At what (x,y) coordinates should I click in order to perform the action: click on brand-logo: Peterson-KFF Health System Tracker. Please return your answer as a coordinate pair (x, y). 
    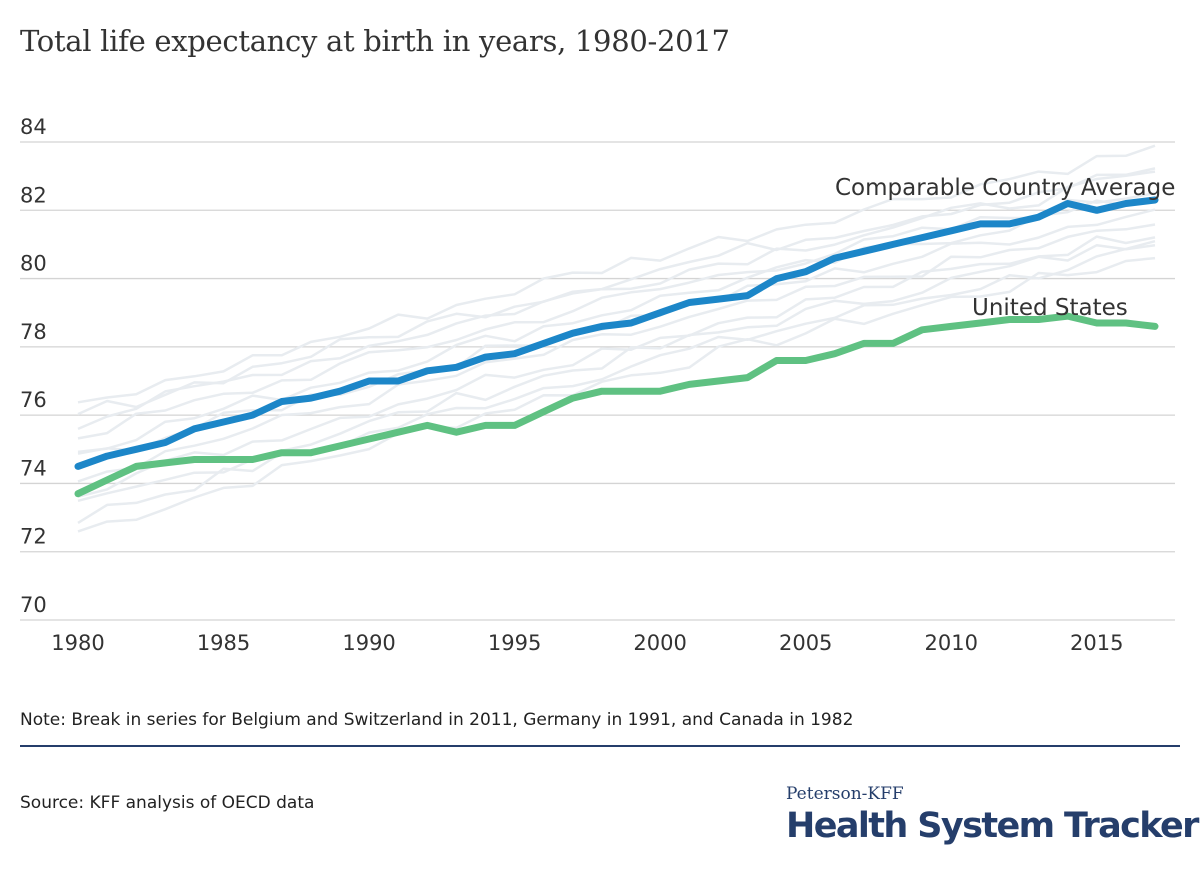
    Looking at the image, I should click on (993, 816).